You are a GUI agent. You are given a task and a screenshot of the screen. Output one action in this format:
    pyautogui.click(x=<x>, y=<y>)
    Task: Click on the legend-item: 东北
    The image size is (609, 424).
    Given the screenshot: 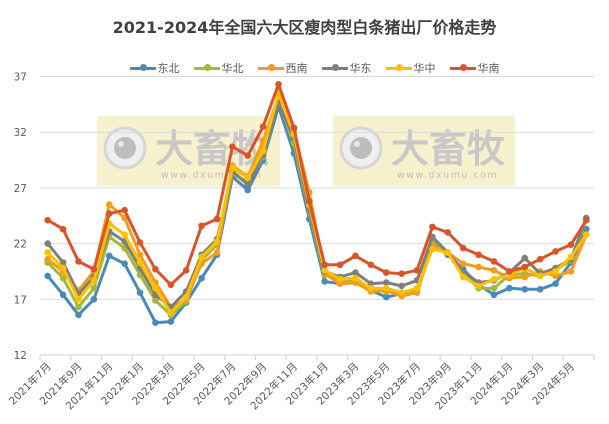 What is the action you would take?
    pyautogui.click(x=154, y=68)
    